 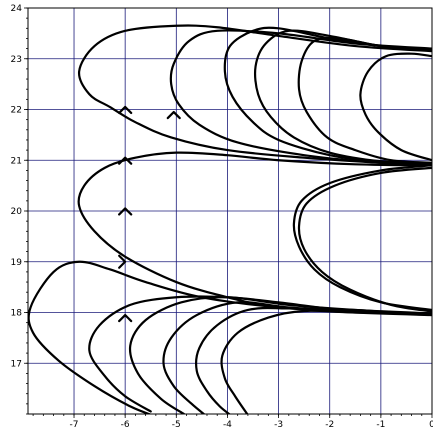 I want to click on y-tick-label: 22, so click(x=16, y=111).